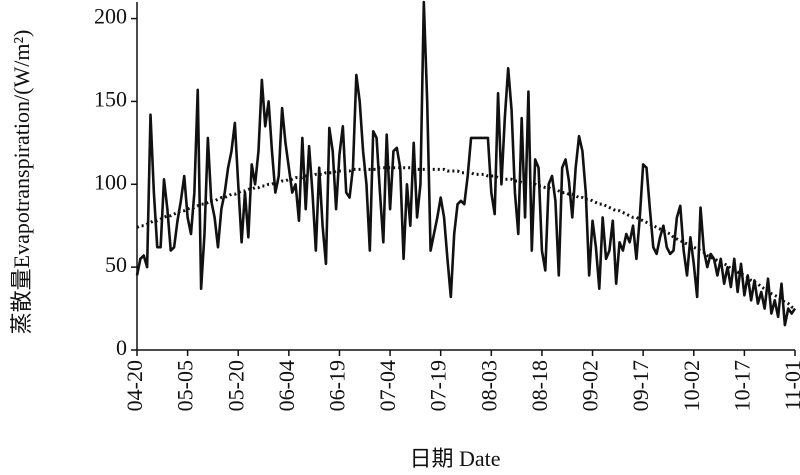 The height and width of the screenshot is (475, 800). Describe the element at coordinates (286, 385) in the screenshot. I see `x-tick-label: 06-04` at that location.